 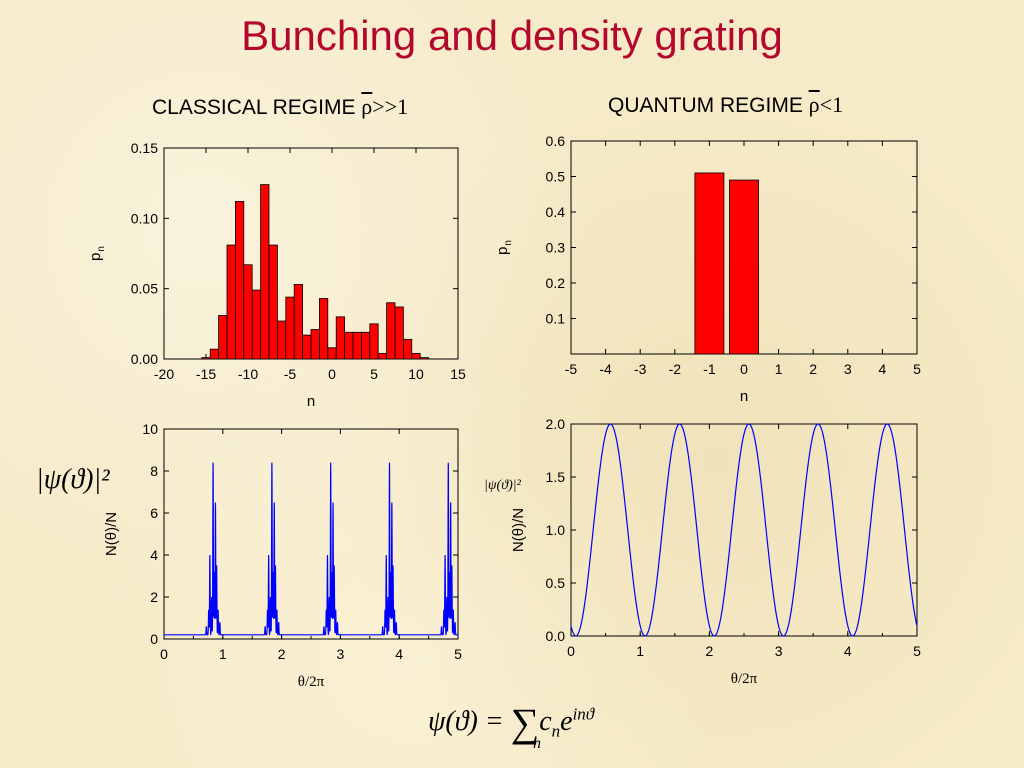 What do you see at coordinates (248, 374) in the screenshot?
I see `x-tick-label: -10` at bounding box center [248, 374].